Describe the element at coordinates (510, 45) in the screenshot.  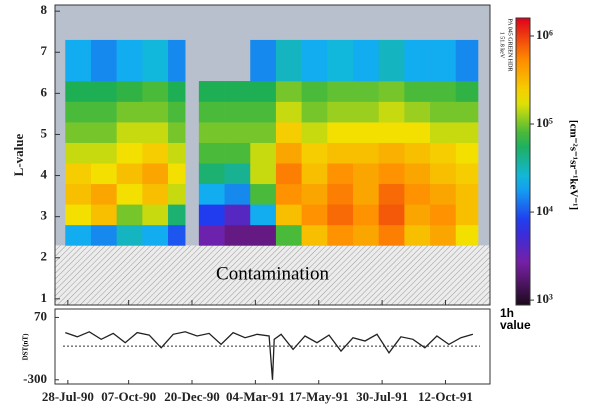
I see `side-label: PA 045 GREEN HDR` at that location.